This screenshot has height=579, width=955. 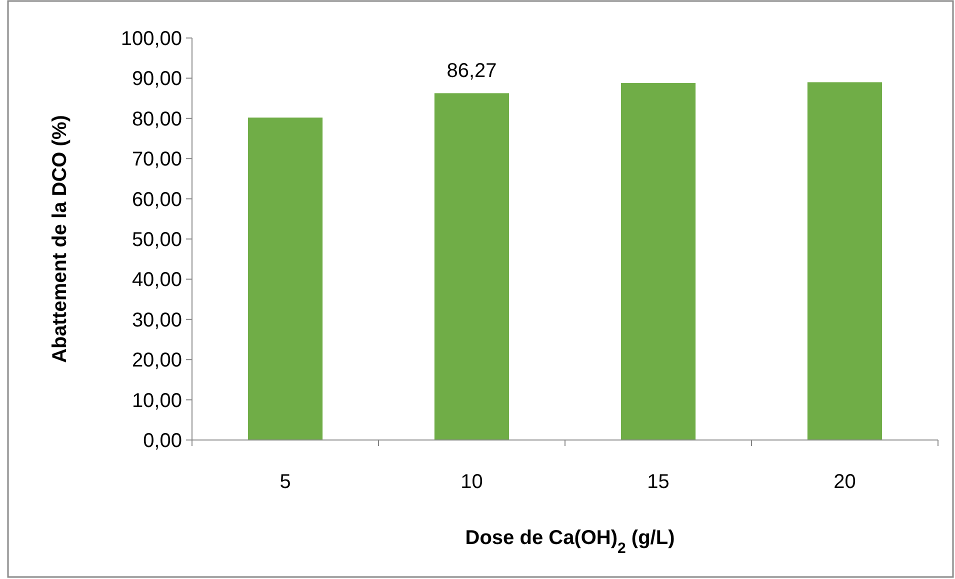 I want to click on y-tick-label: 20,00, so click(x=157, y=361).